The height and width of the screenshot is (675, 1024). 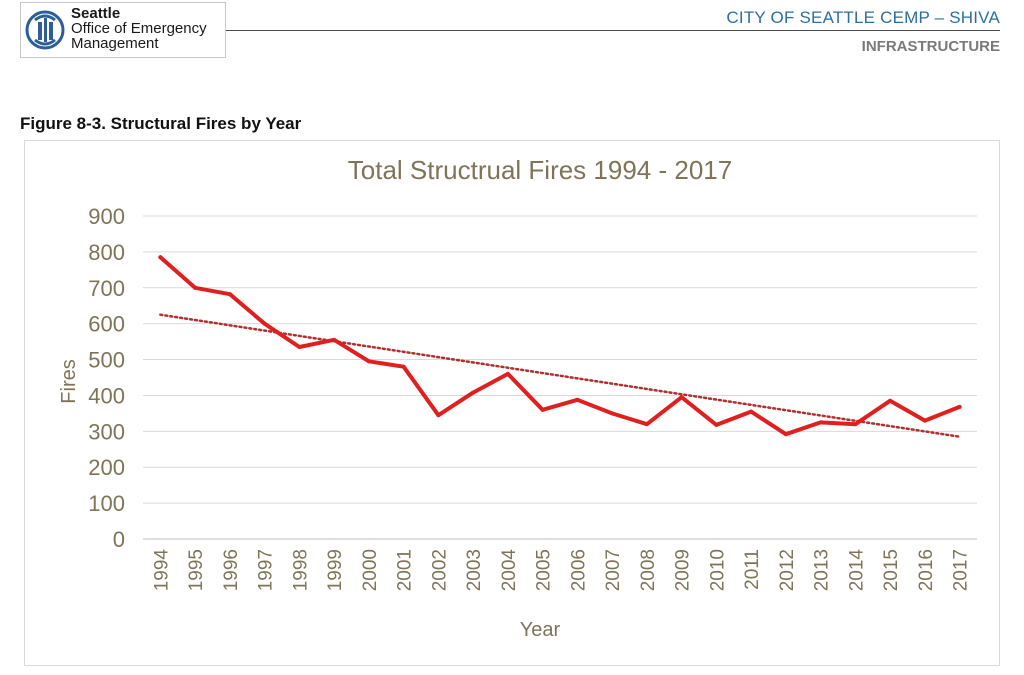 I want to click on figure-caption: Figure 8-3. Structural Fires by Year, so click(x=161, y=123).